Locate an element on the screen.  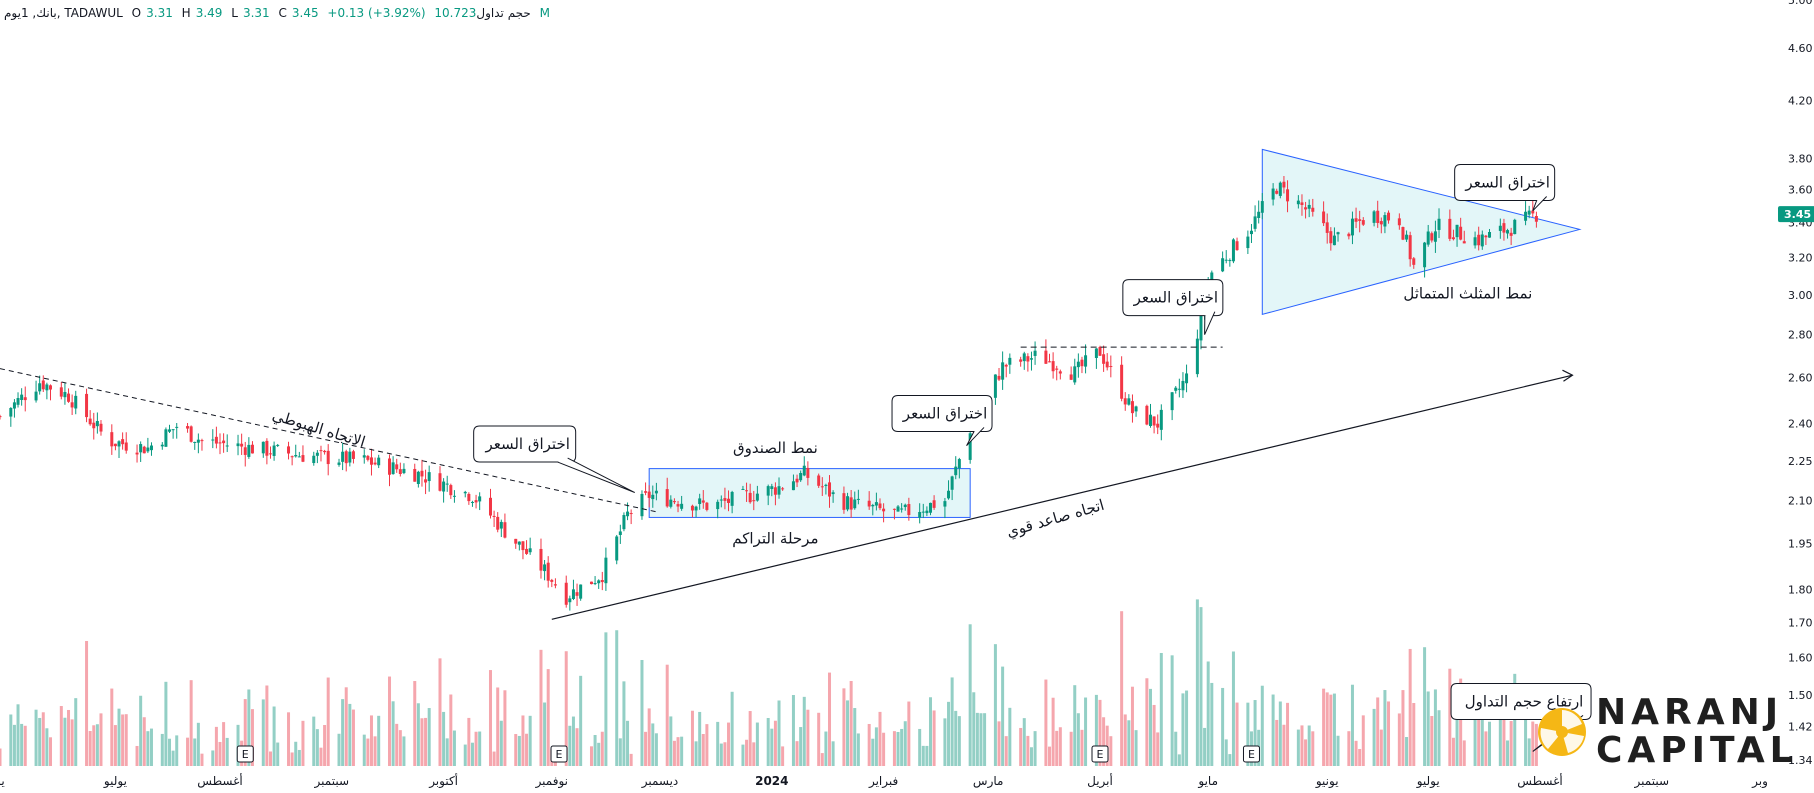
annotation-downtrend: الاتجاه الهبوطي is located at coordinates (319, 429).